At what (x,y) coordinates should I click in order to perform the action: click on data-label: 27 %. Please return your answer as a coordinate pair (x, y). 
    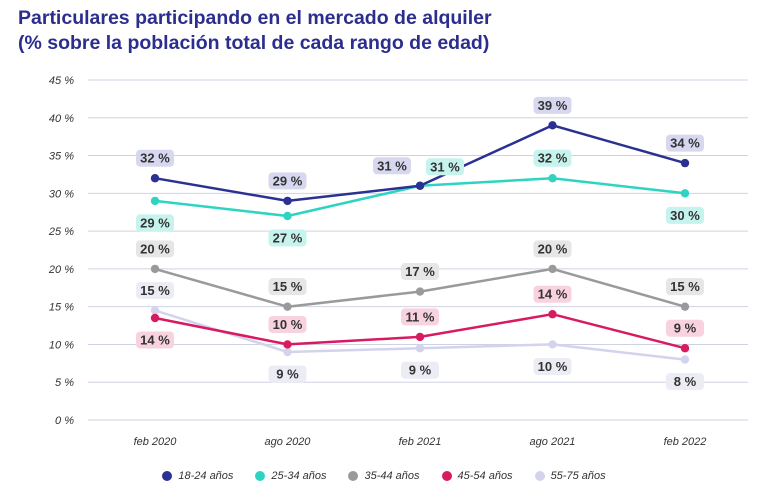
    Looking at the image, I should click on (287, 238).